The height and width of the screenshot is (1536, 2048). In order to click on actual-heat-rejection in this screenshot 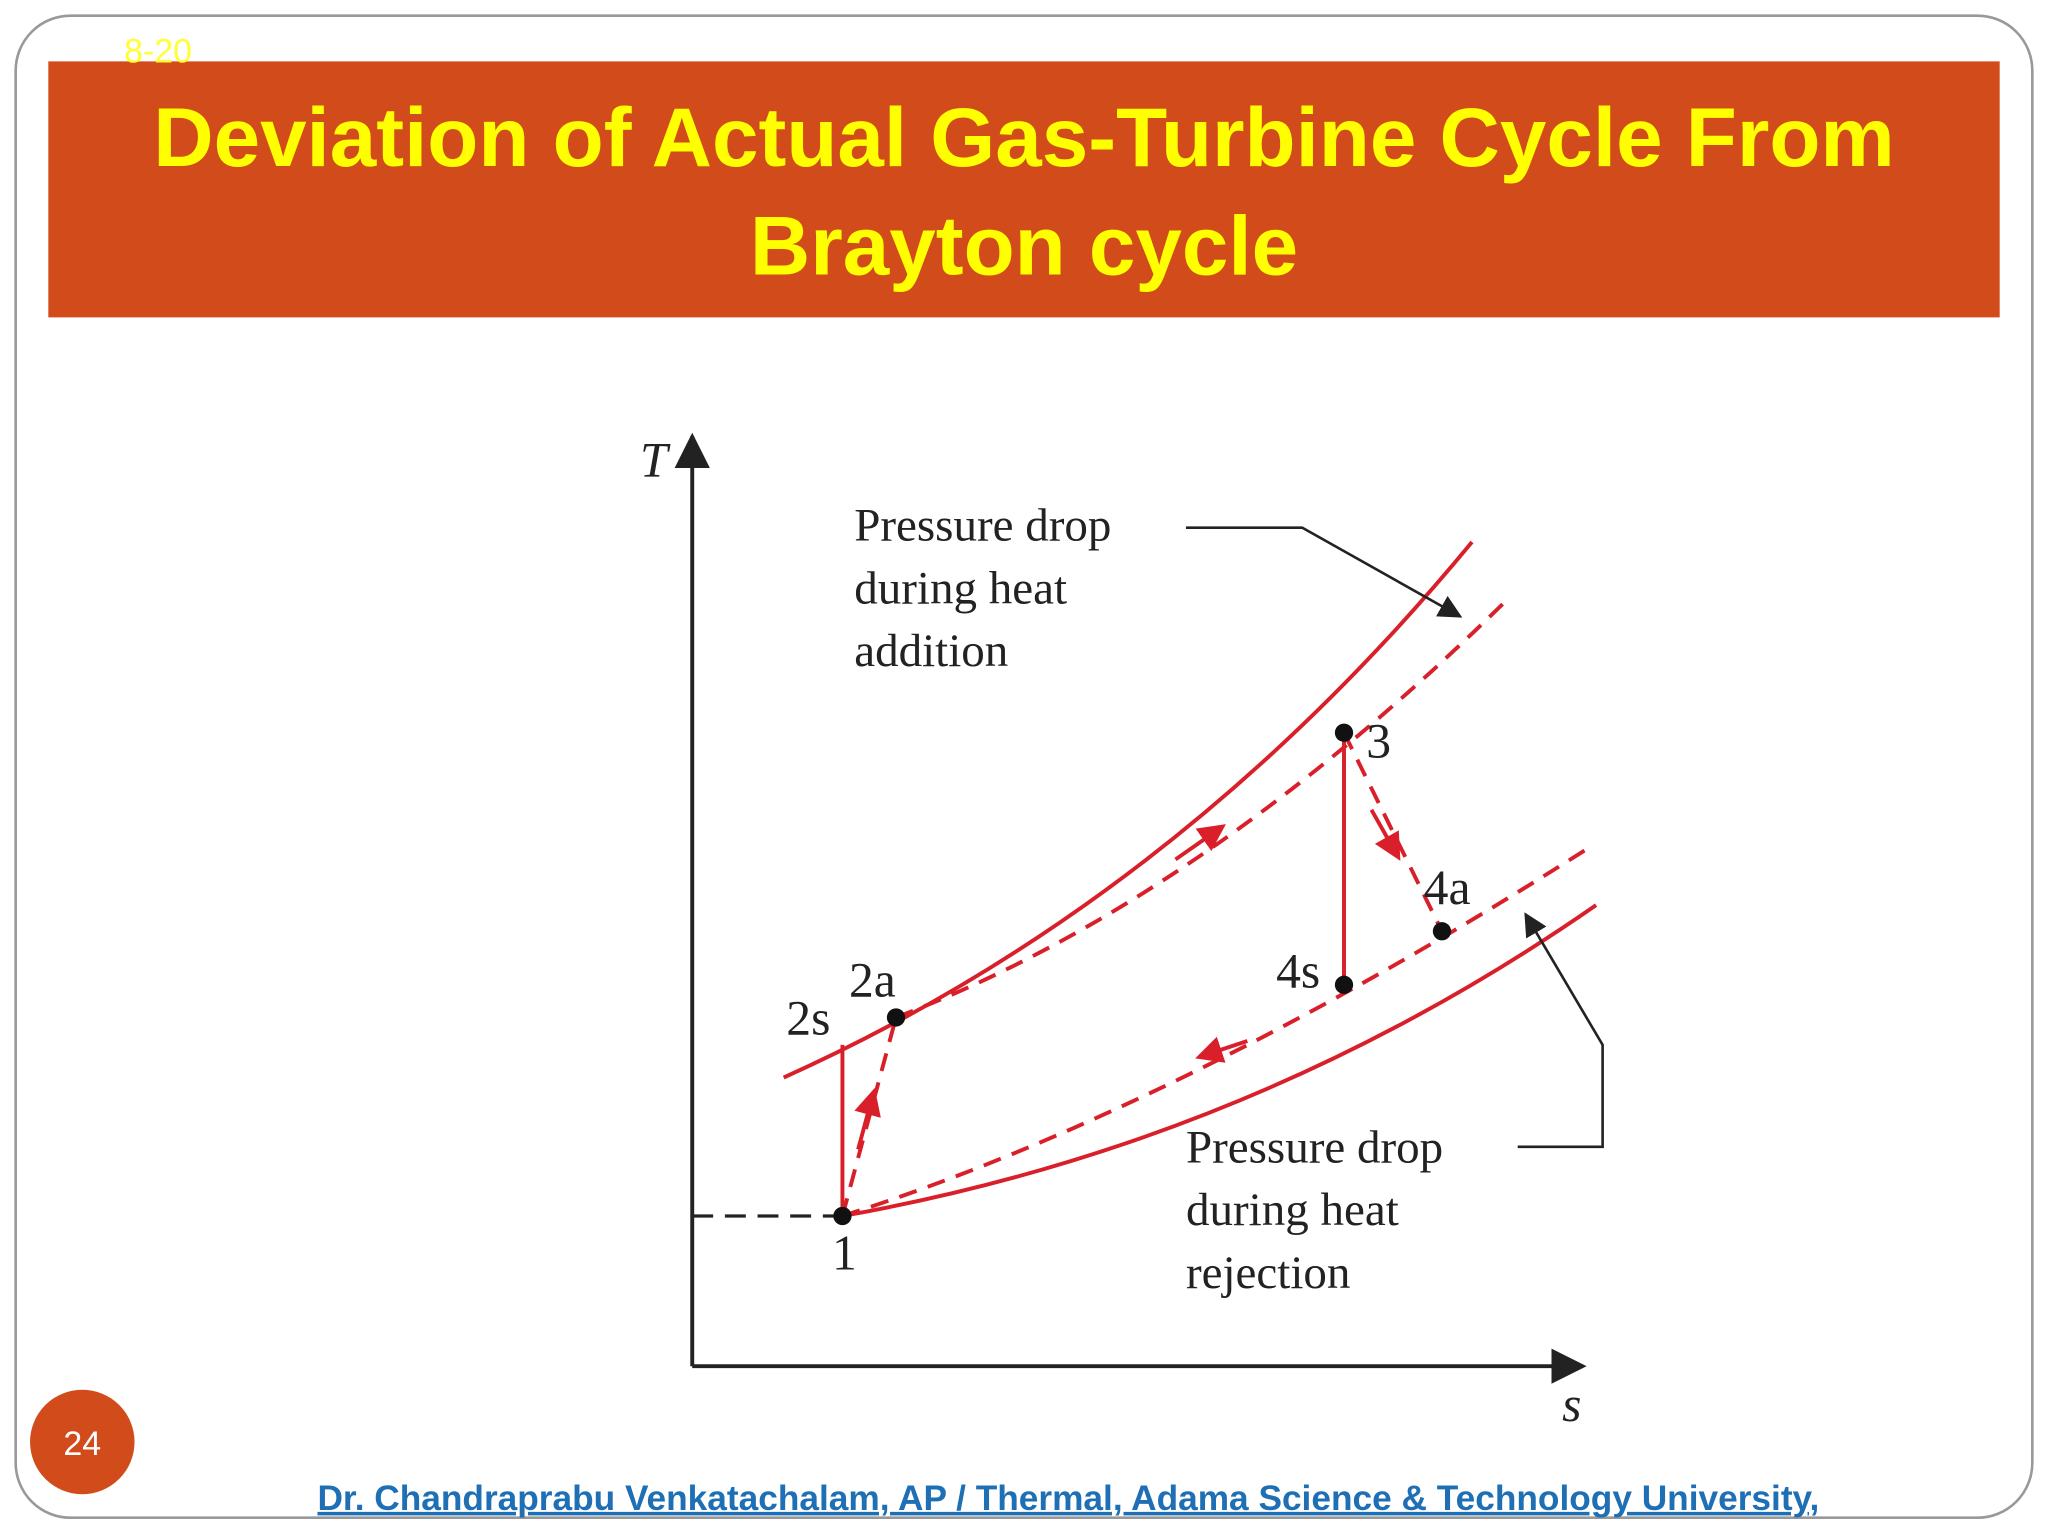, I will do `click(1214, 1032)`.